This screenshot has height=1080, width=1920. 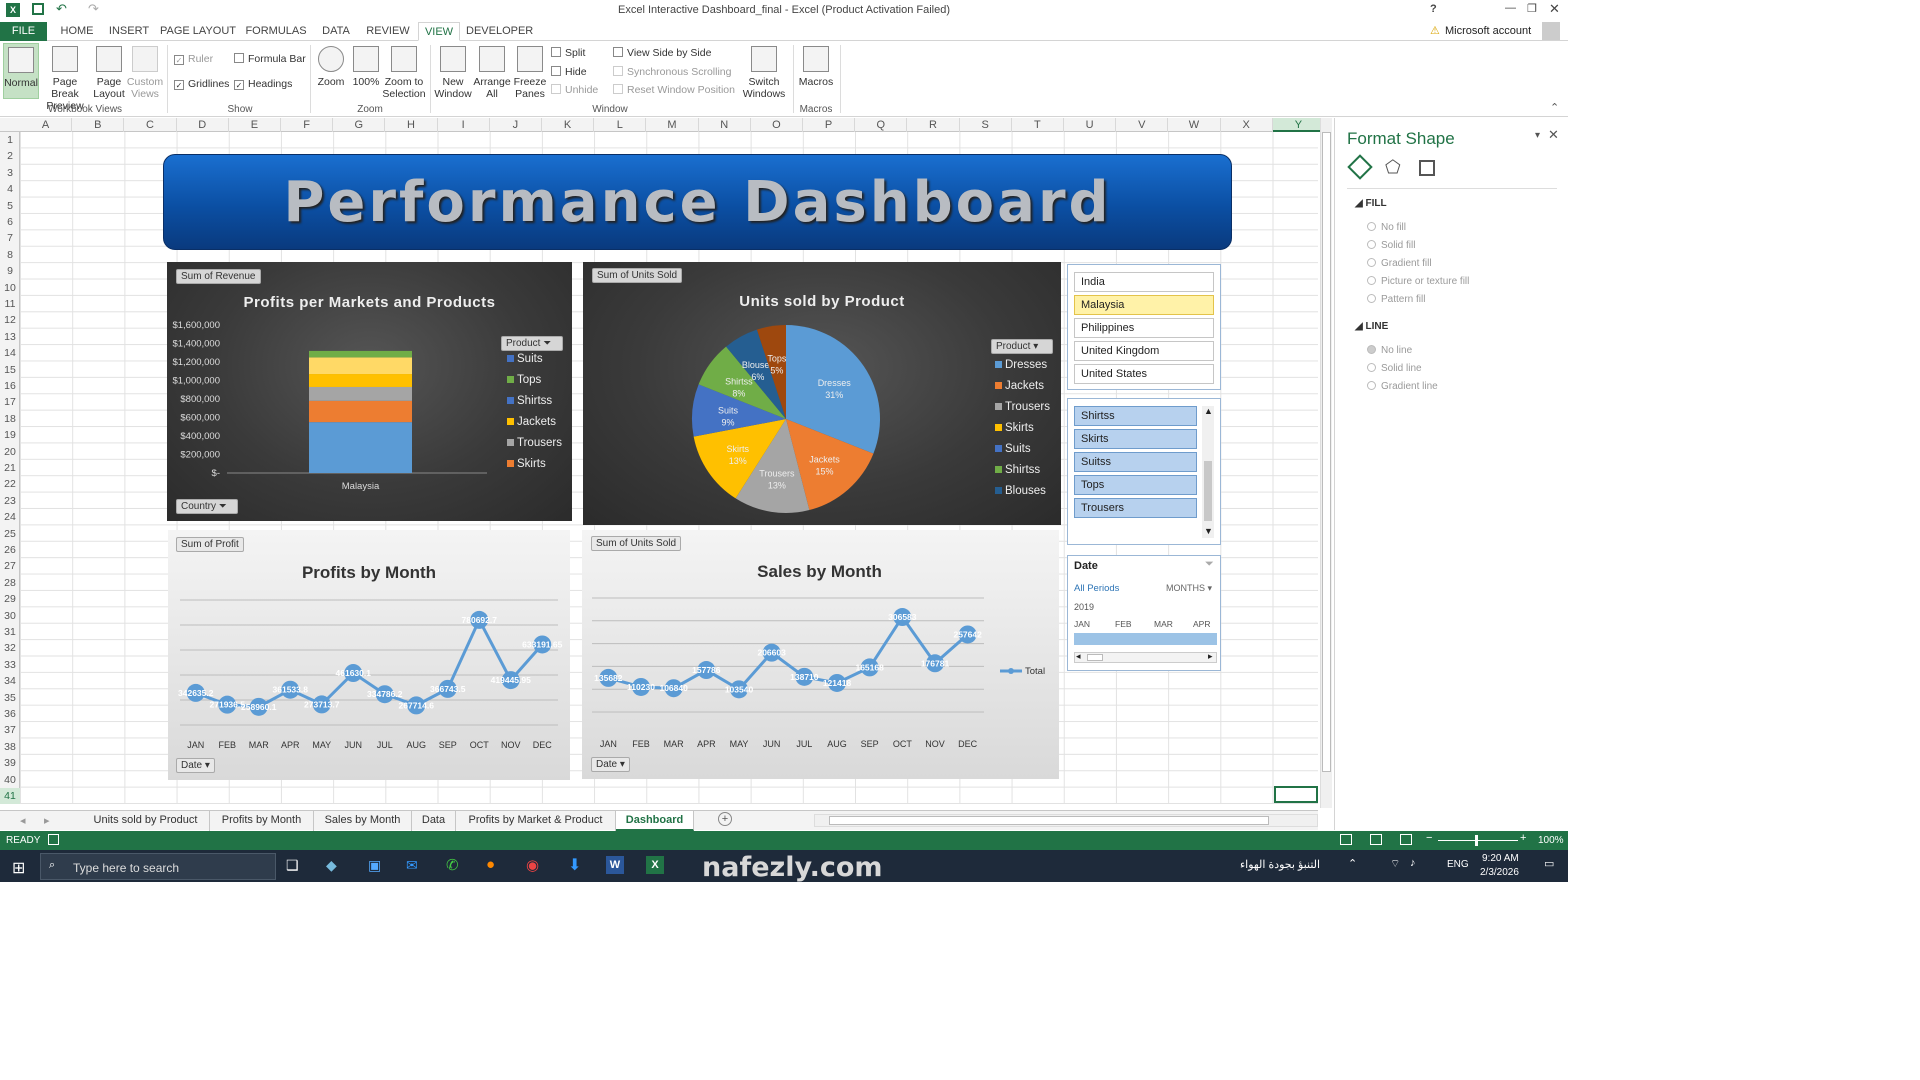 I want to click on windows-start-icon: ⊞, so click(x=19, y=868).